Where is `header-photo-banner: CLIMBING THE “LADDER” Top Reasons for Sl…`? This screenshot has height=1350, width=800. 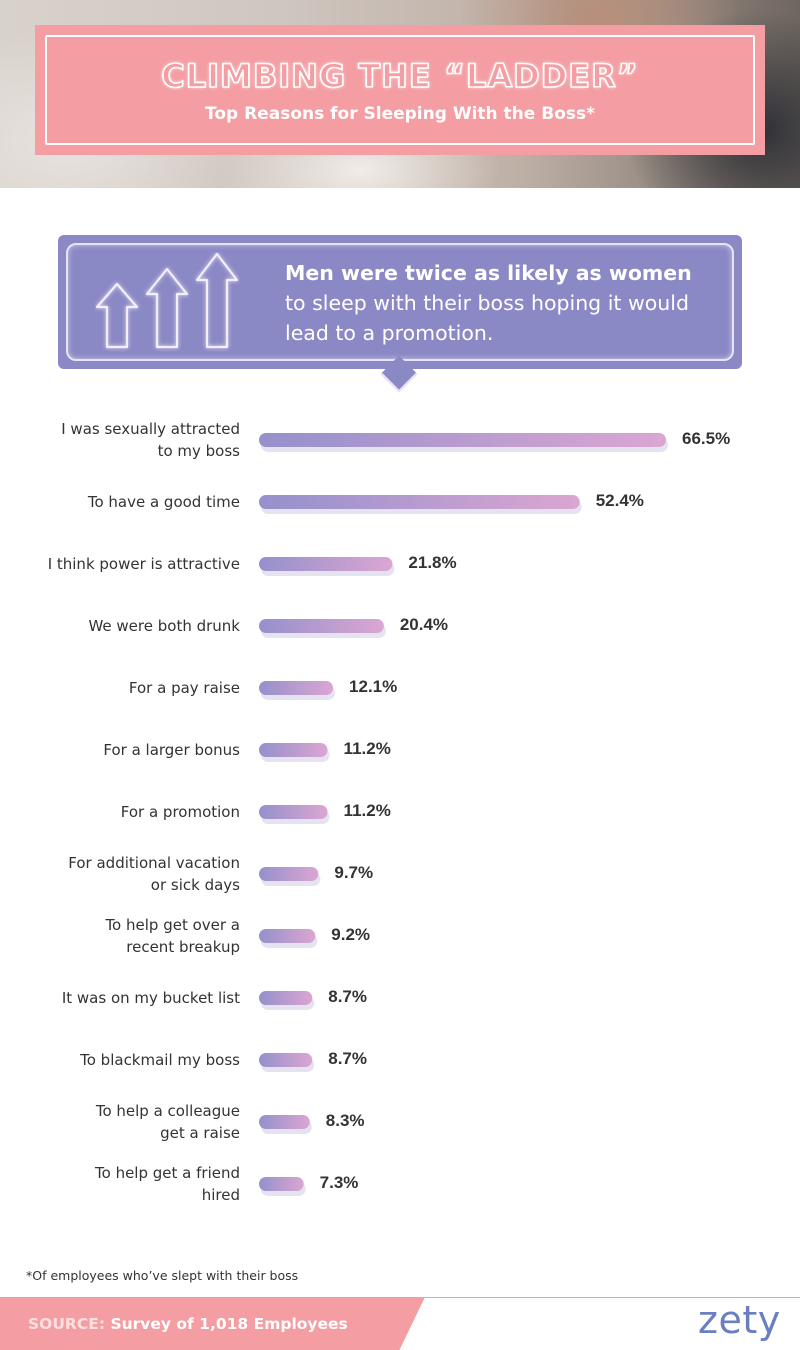
header-photo-banner: CLIMBING THE “LADDER” Top Reasons for Sl… is located at coordinates (400, 94).